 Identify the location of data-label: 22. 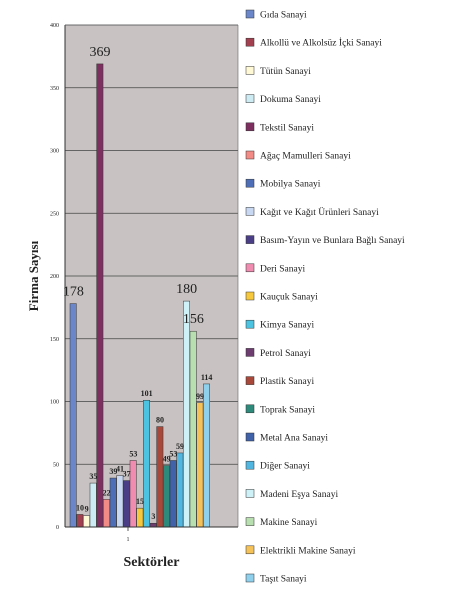
(107, 492).